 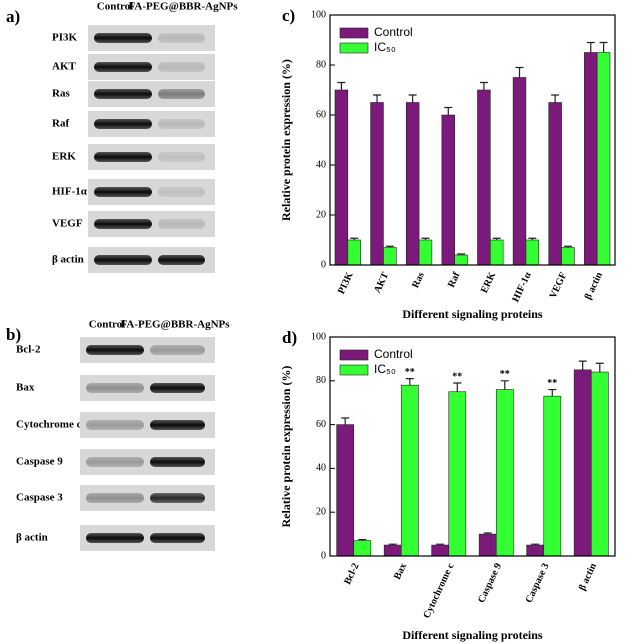 I want to click on y-tick-label: 100, so click(x=318, y=336).